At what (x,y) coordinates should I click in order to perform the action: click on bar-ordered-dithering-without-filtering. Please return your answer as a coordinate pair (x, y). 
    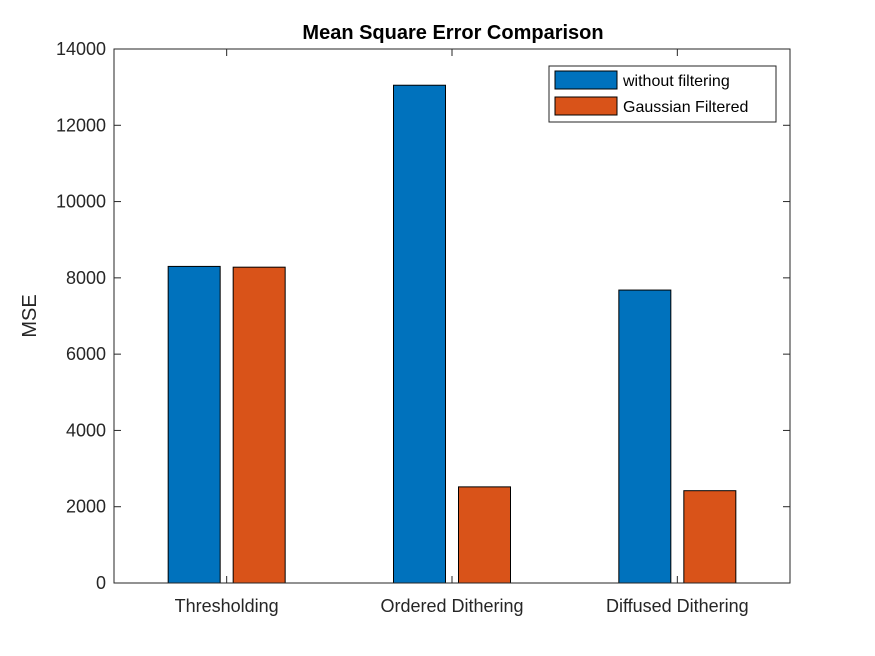
    Looking at the image, I should click on (419, 334).